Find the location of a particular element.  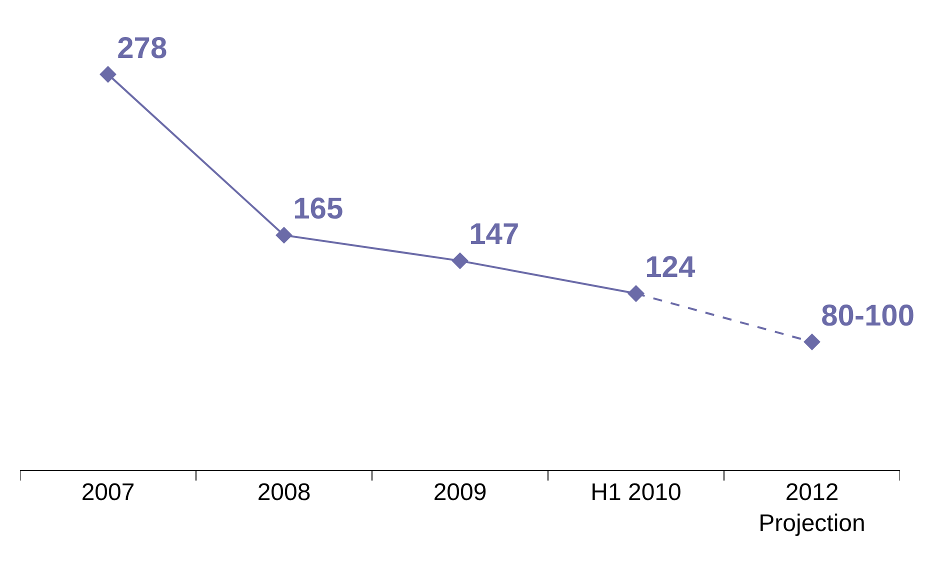

x-tick-label: H1 2010 is located at coordinates (636, 492).